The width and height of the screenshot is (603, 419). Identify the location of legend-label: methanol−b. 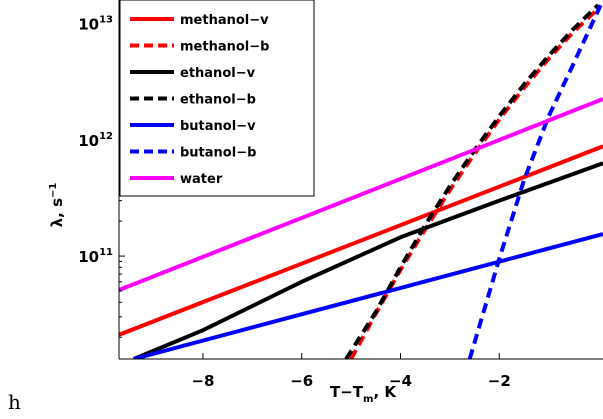
(224, 47).